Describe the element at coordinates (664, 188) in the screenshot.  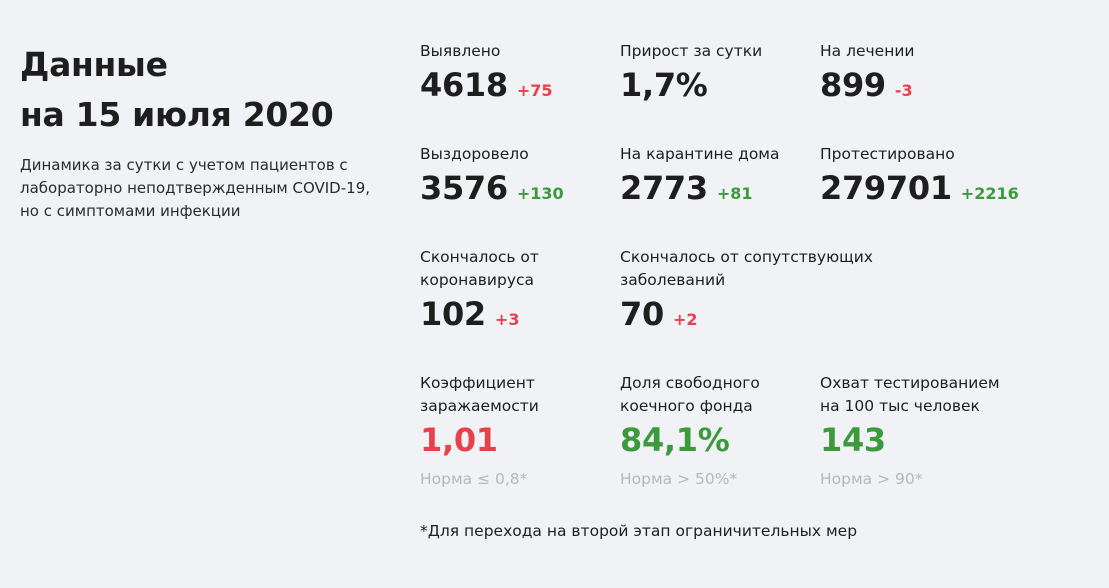
I see `stat-value: 2773` at that location.